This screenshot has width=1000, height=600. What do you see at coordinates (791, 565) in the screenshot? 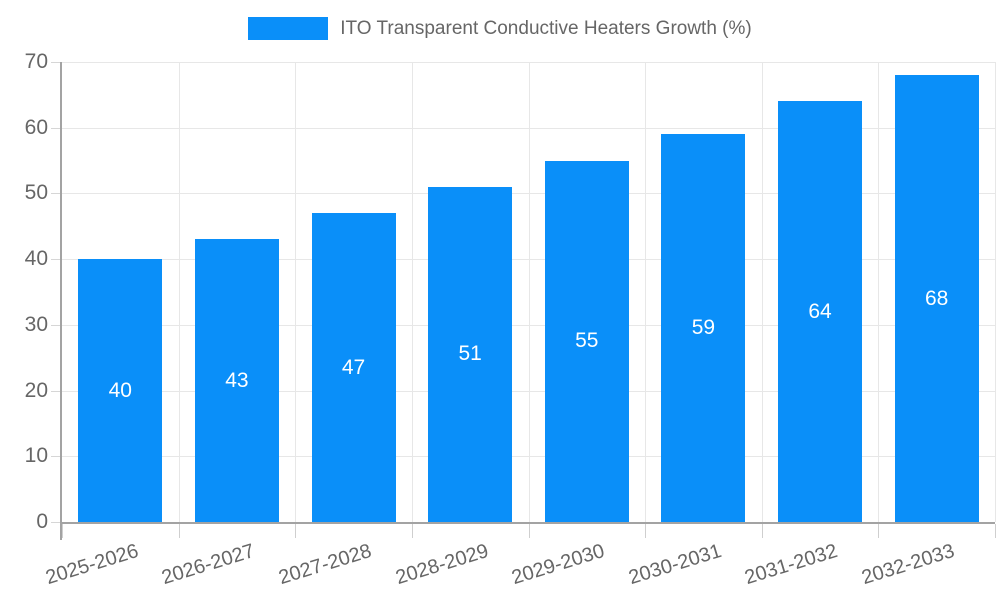
I see `x-axis-tick-label: 2031-2032` at bounding box center [791, 565].